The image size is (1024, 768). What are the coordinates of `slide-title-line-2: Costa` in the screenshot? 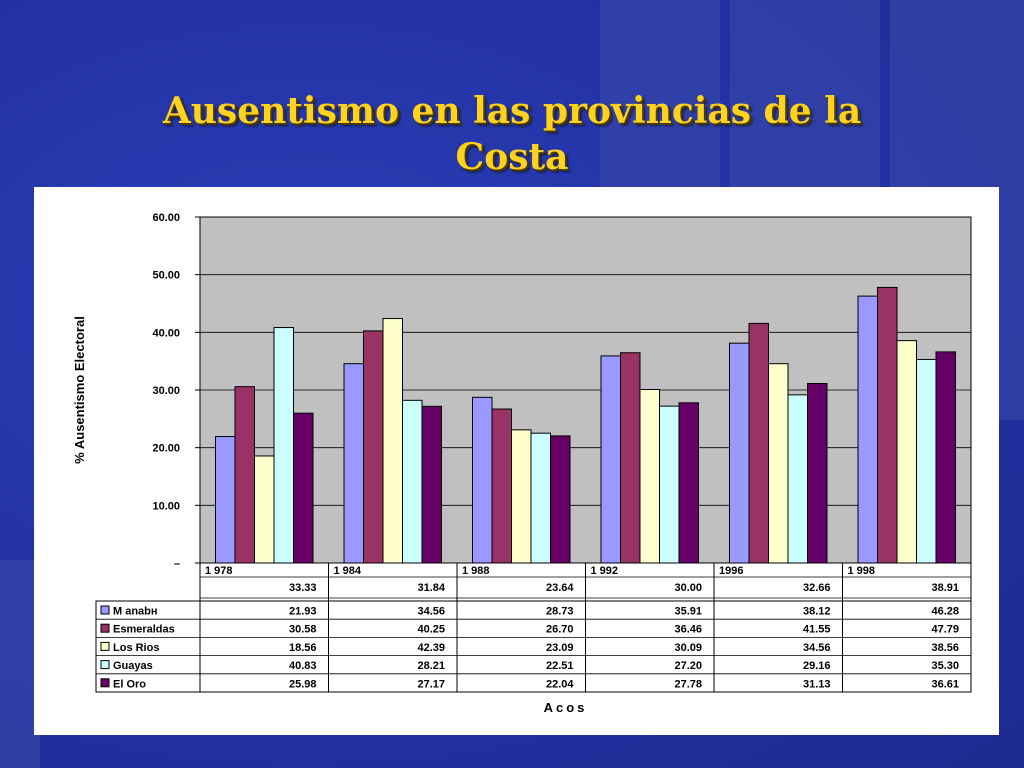 It's located at (512, 157).